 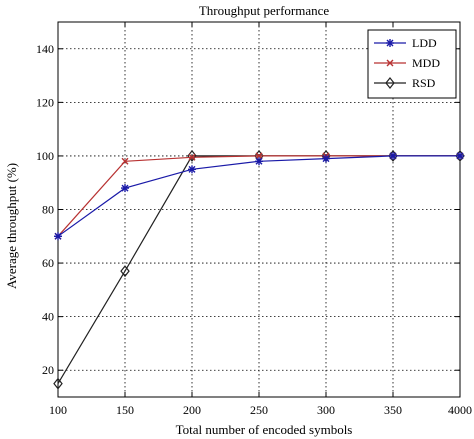 What do you see at coordinates (264, 10) in the screenshot?
I see `chart-title: Throughput performance` at bounding box center [264, 10].